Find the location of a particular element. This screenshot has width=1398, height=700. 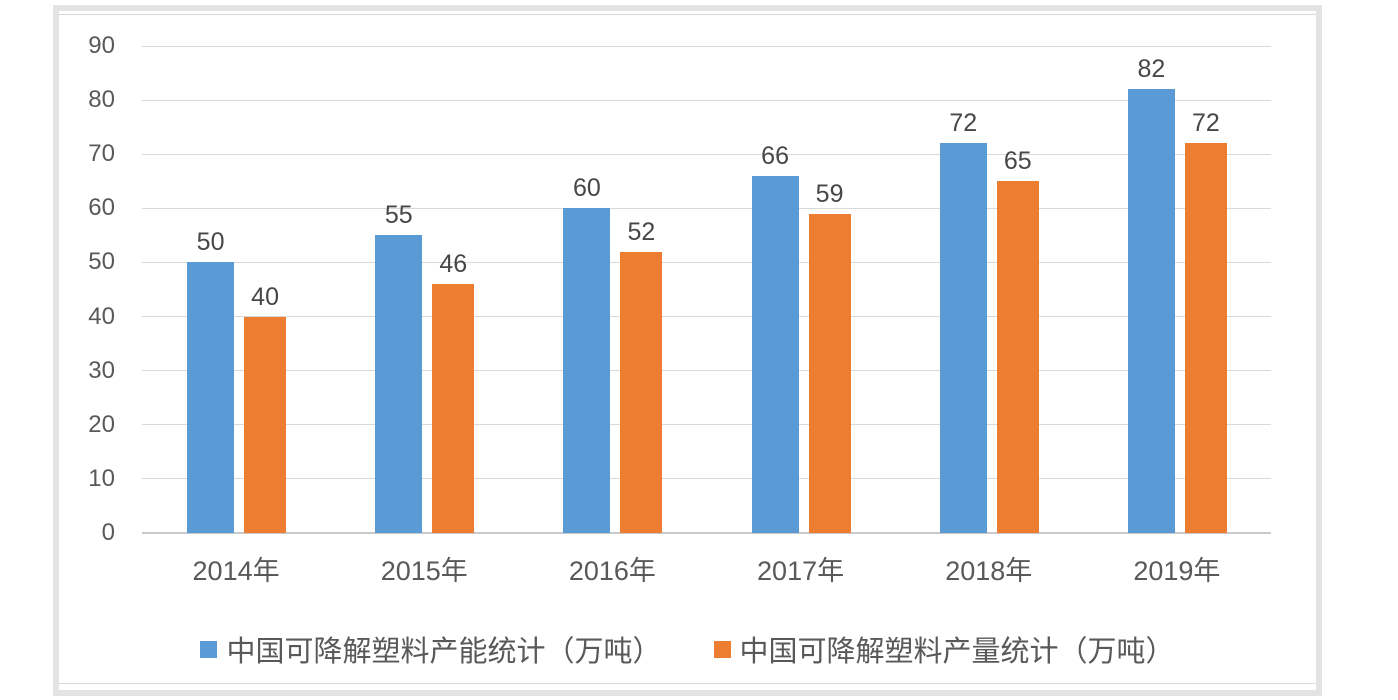

x-axis-label: 2015年 is located at coordinates (424, 571).